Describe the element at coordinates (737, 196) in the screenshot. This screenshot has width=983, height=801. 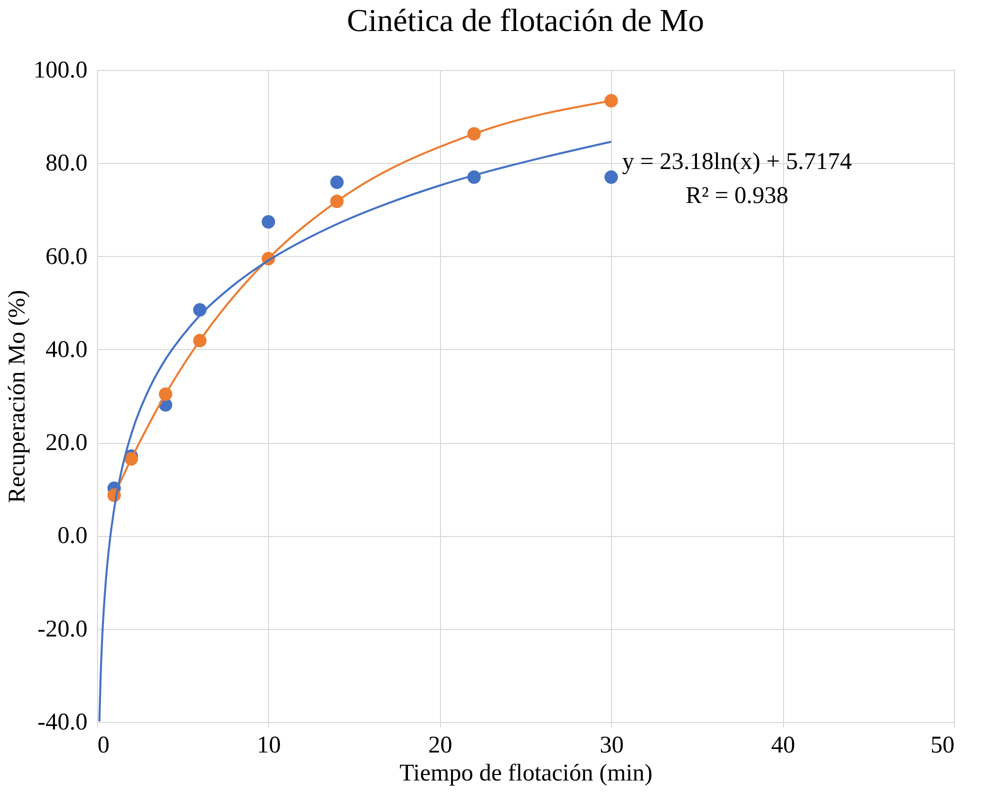
I see `annotation: R² = 0.938` at that location.